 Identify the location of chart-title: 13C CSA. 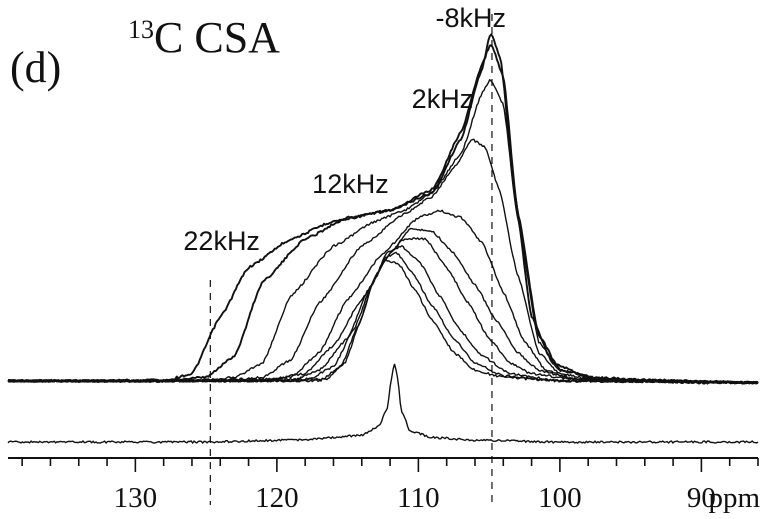
(204, 37).